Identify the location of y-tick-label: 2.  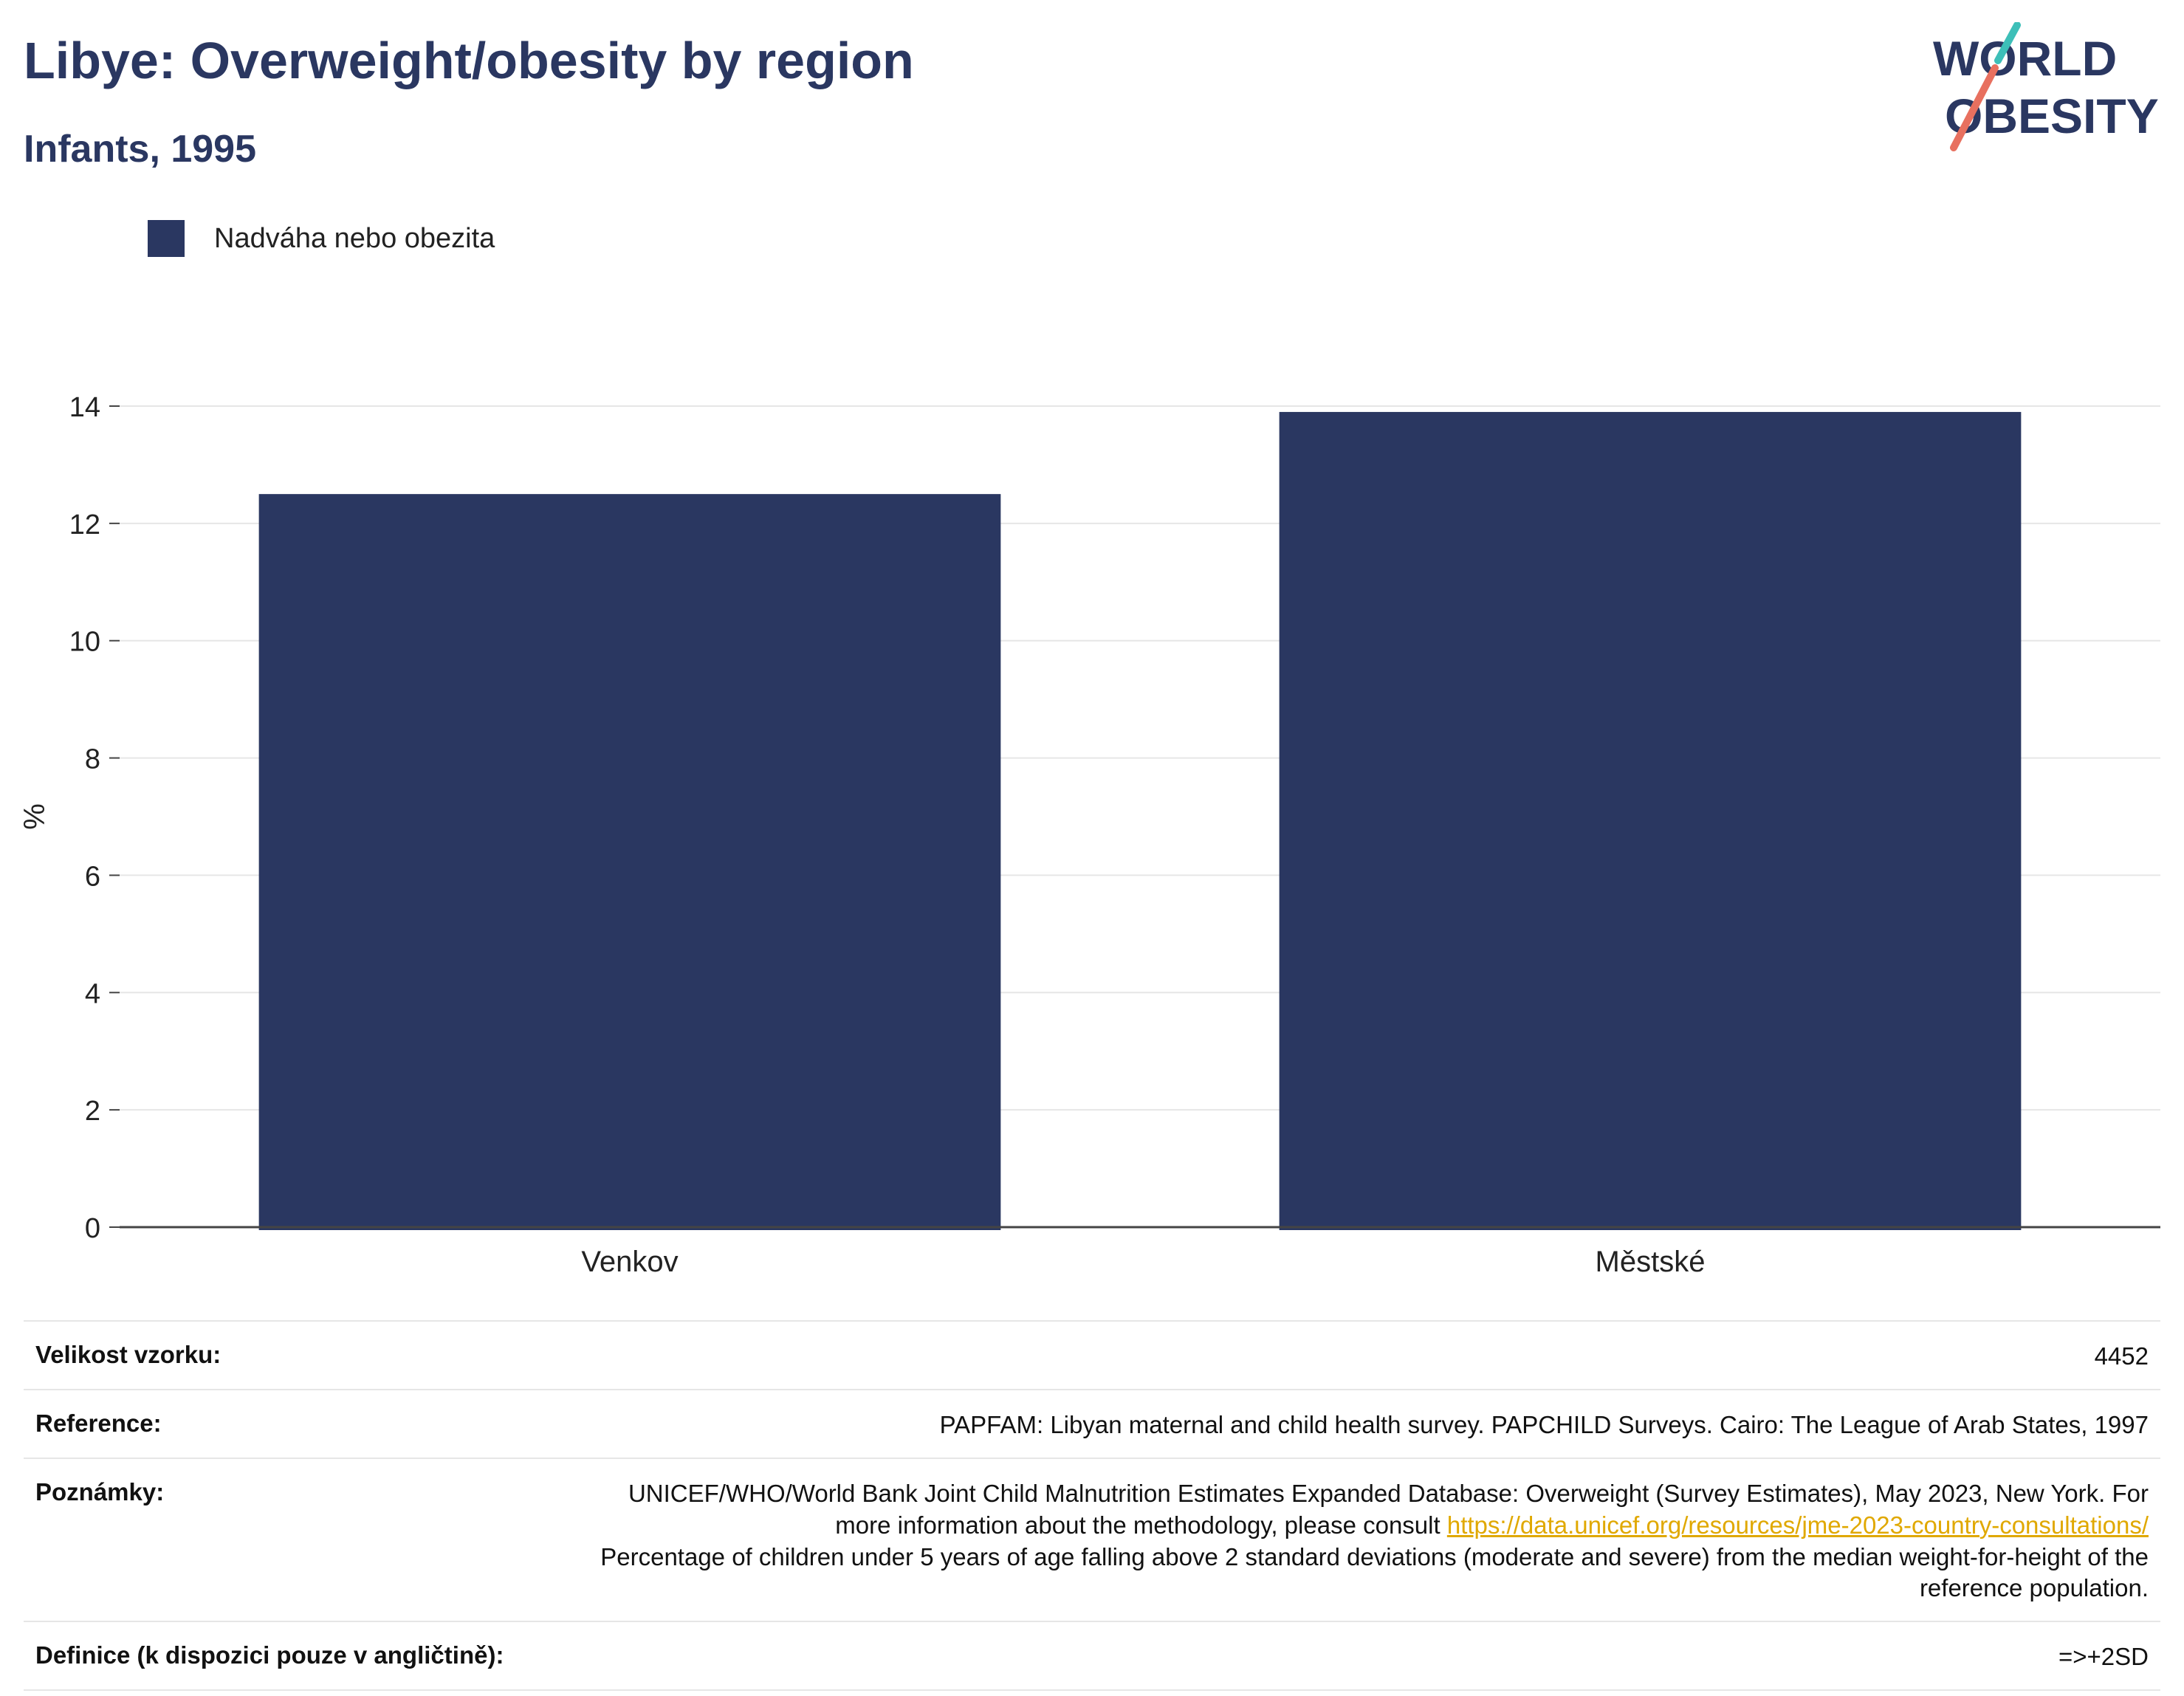
(93, 1111).